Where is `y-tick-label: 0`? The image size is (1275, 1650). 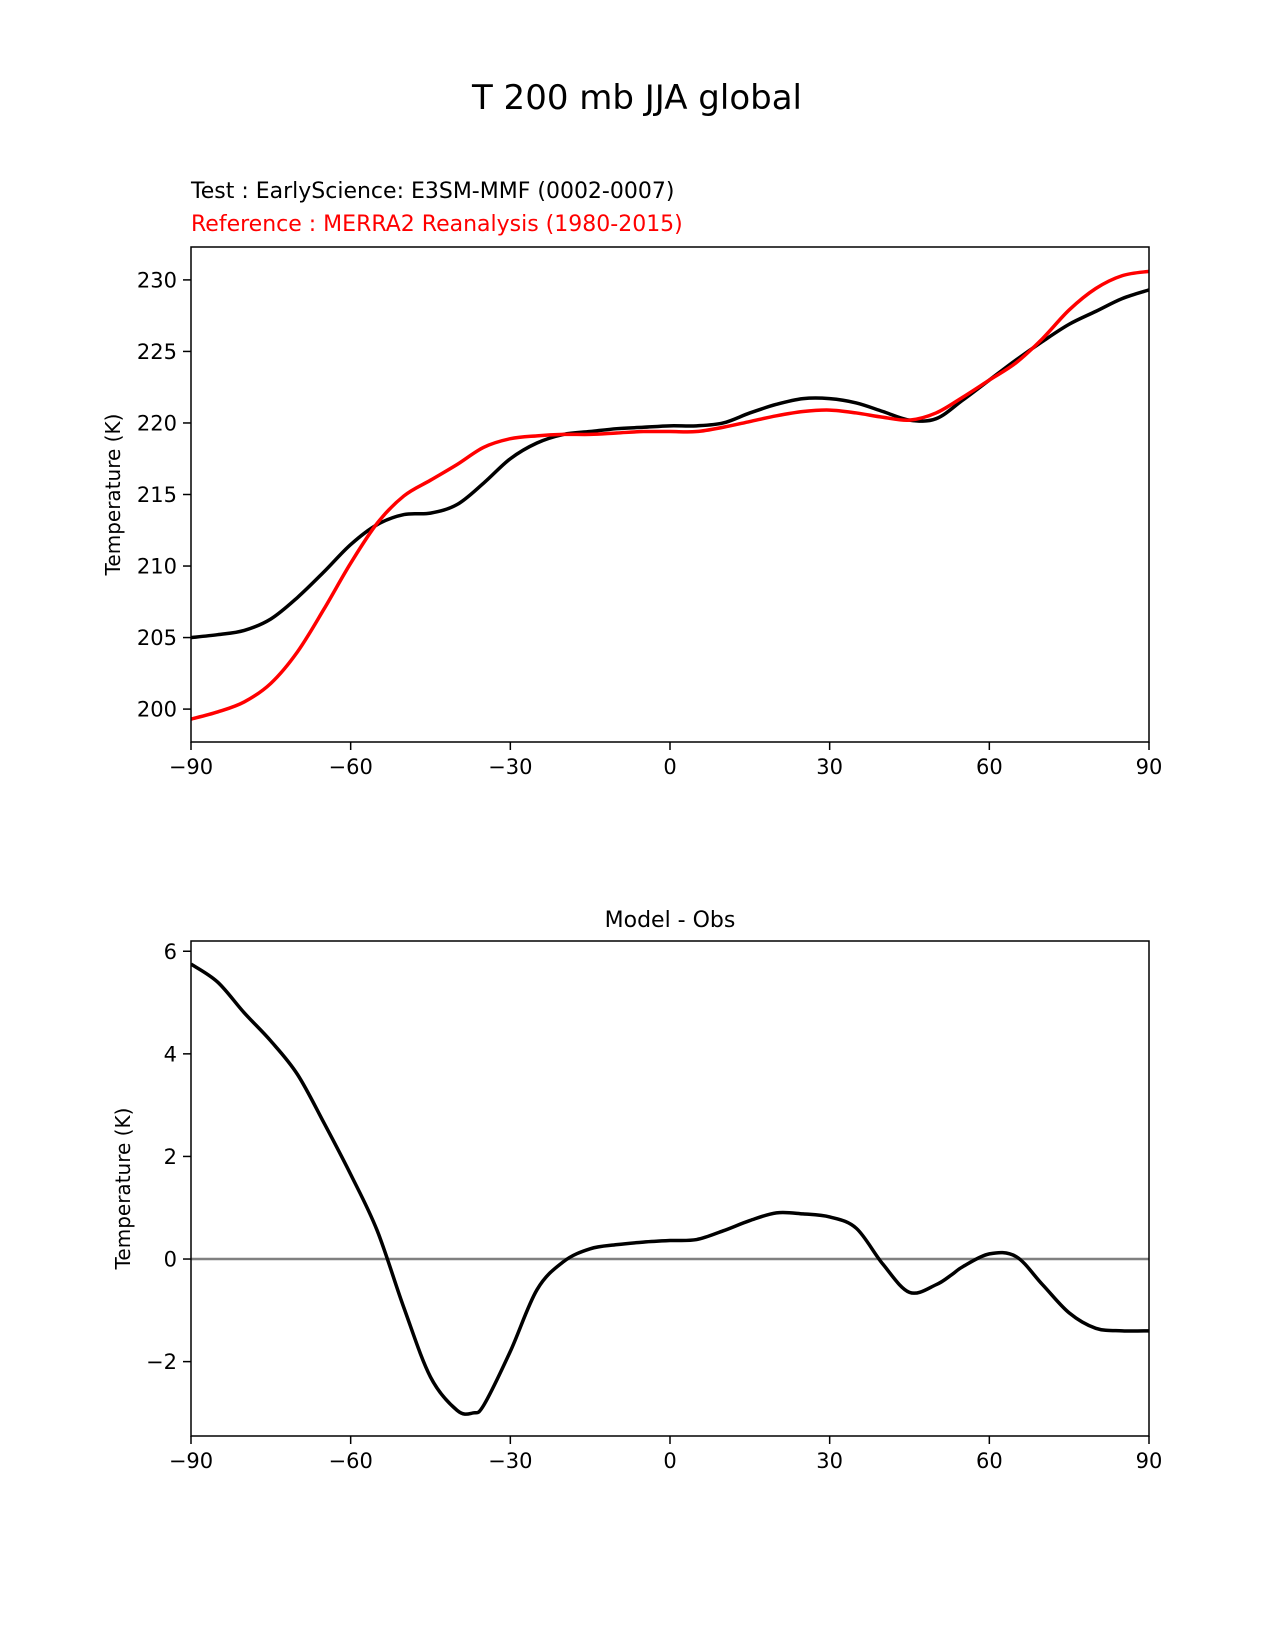 y-tick-label: 0 is located at coordinates (170, 1260).